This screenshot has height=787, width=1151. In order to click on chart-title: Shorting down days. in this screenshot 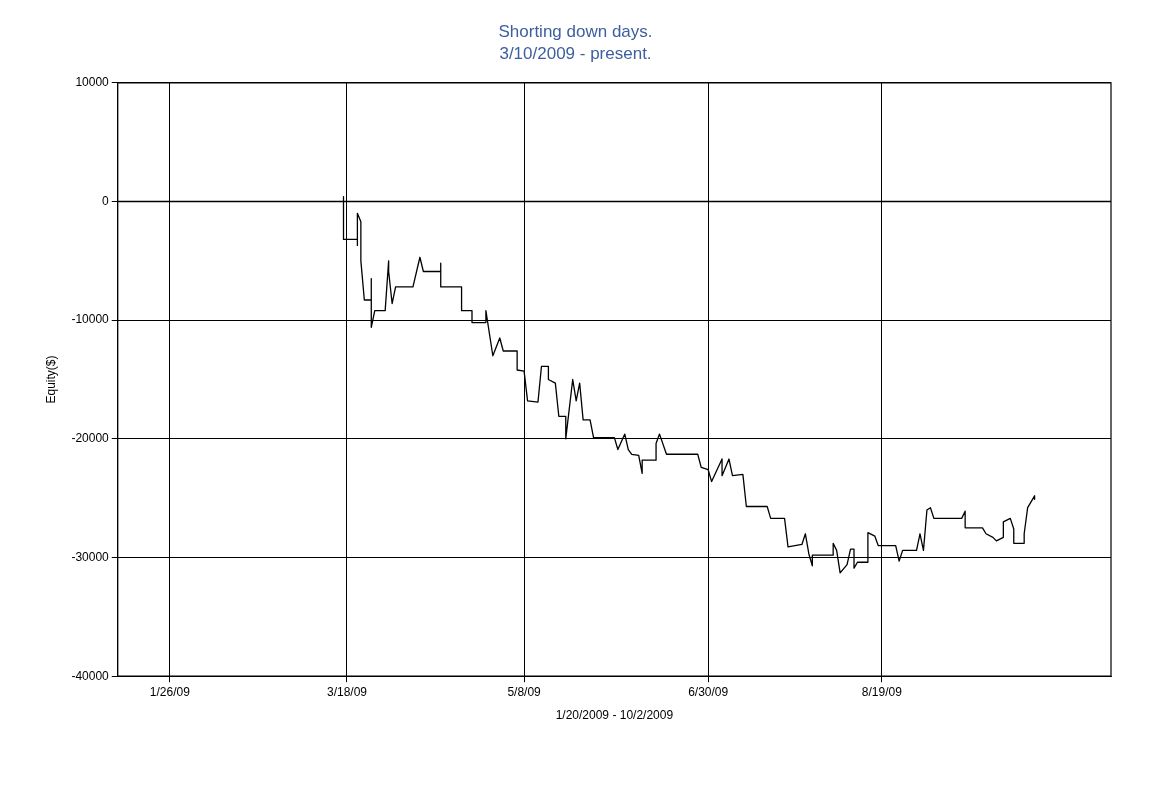, I will do `click(575, 31)`.